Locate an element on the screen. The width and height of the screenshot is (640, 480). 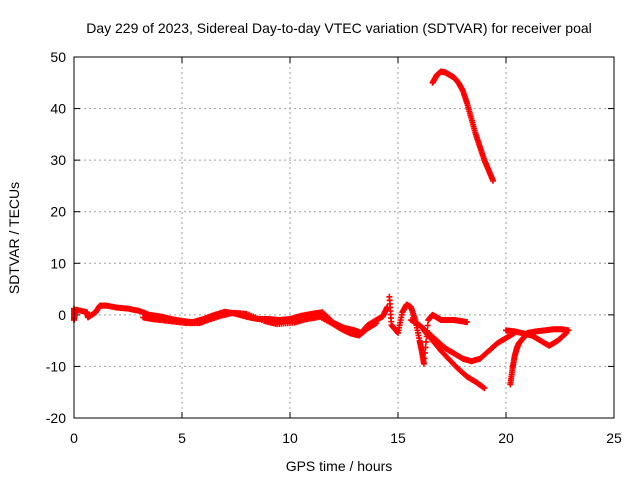
series-tail is located at coordinates (539, 357).